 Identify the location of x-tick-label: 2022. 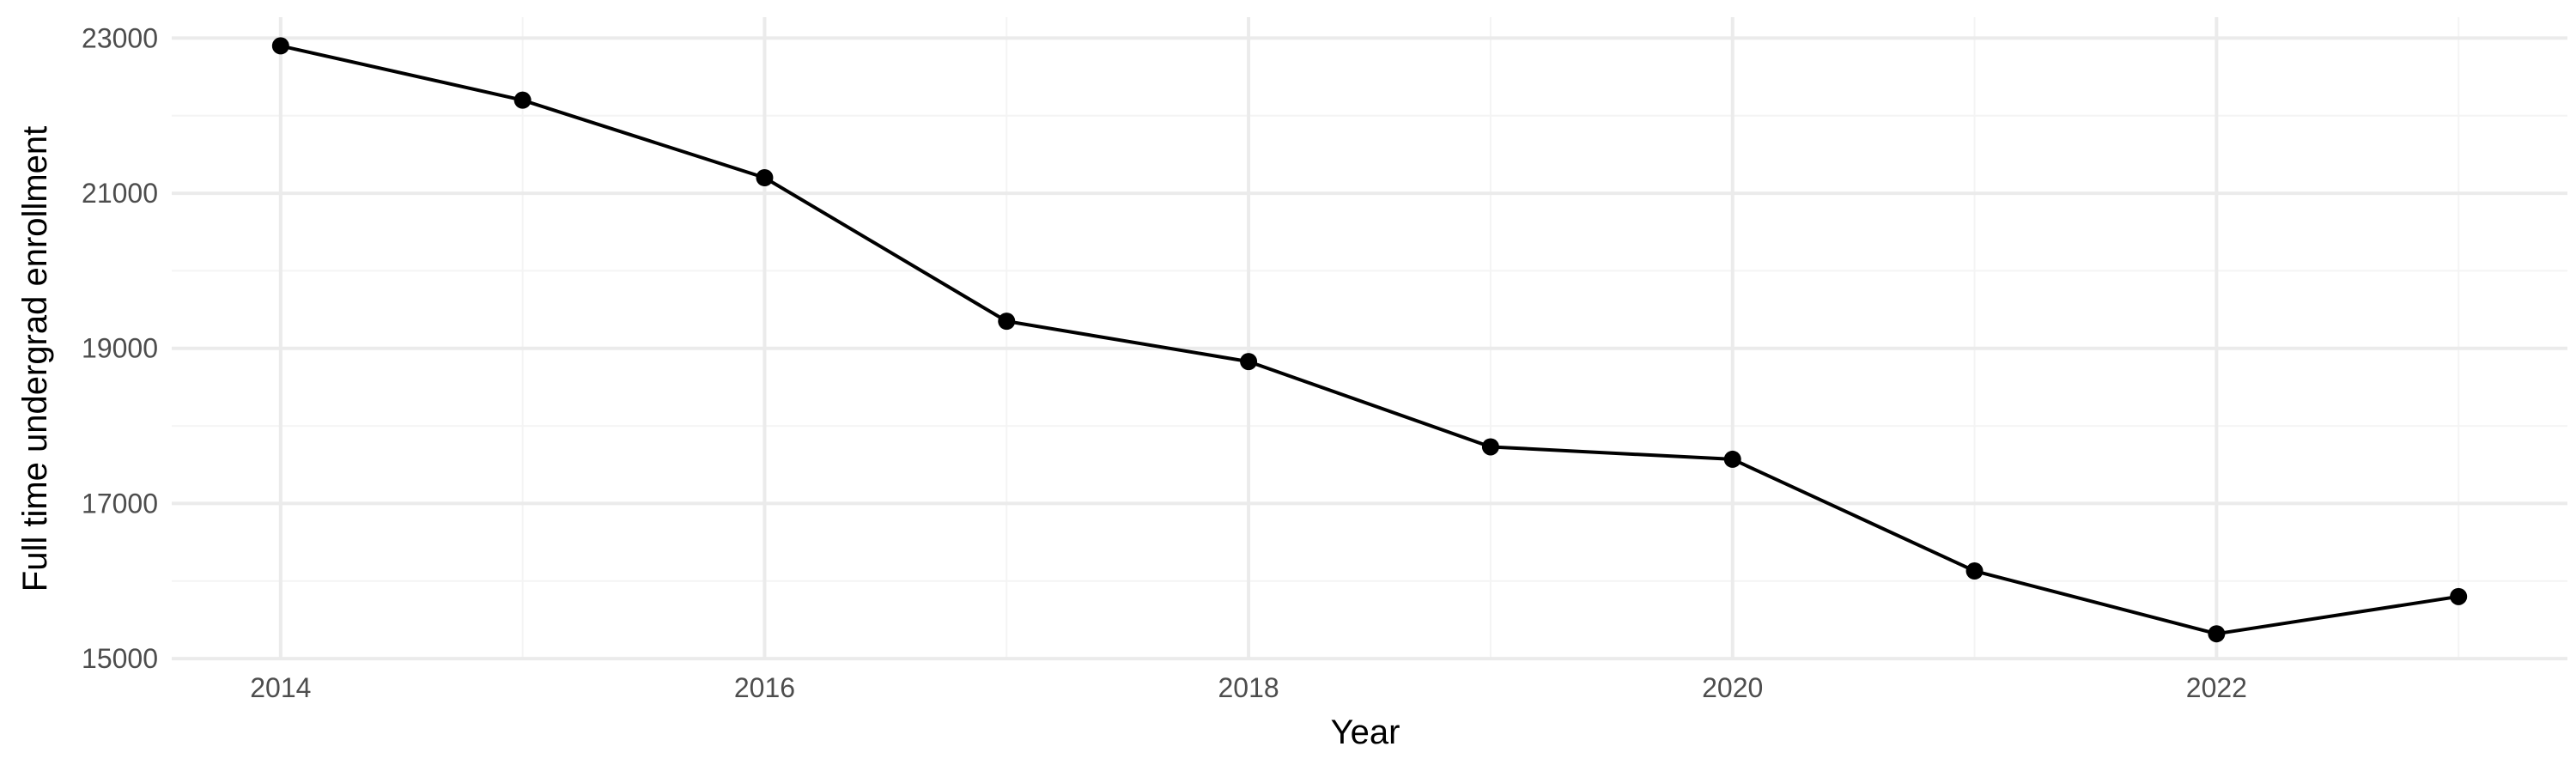
(2216, 687).